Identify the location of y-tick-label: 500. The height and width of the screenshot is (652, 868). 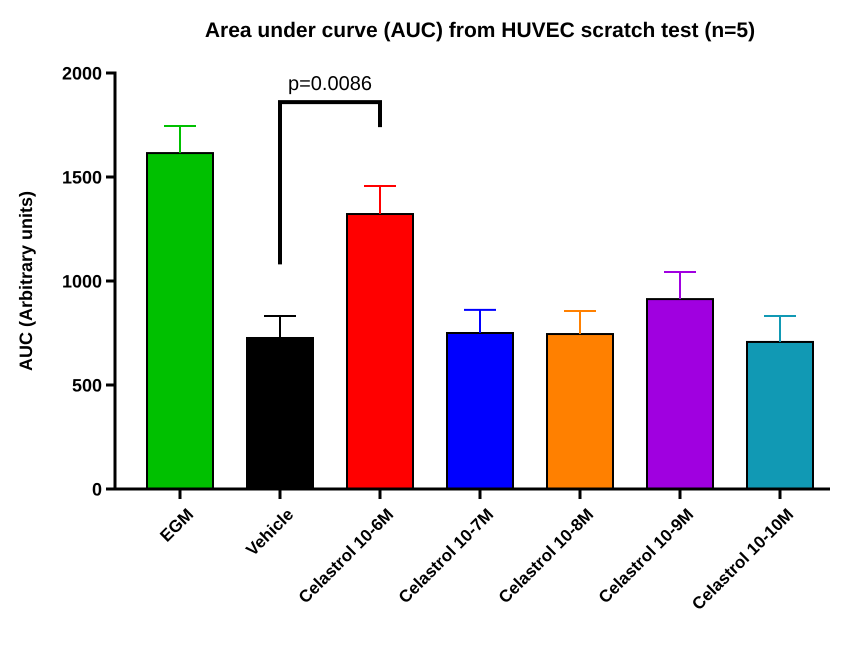
(87, 385).